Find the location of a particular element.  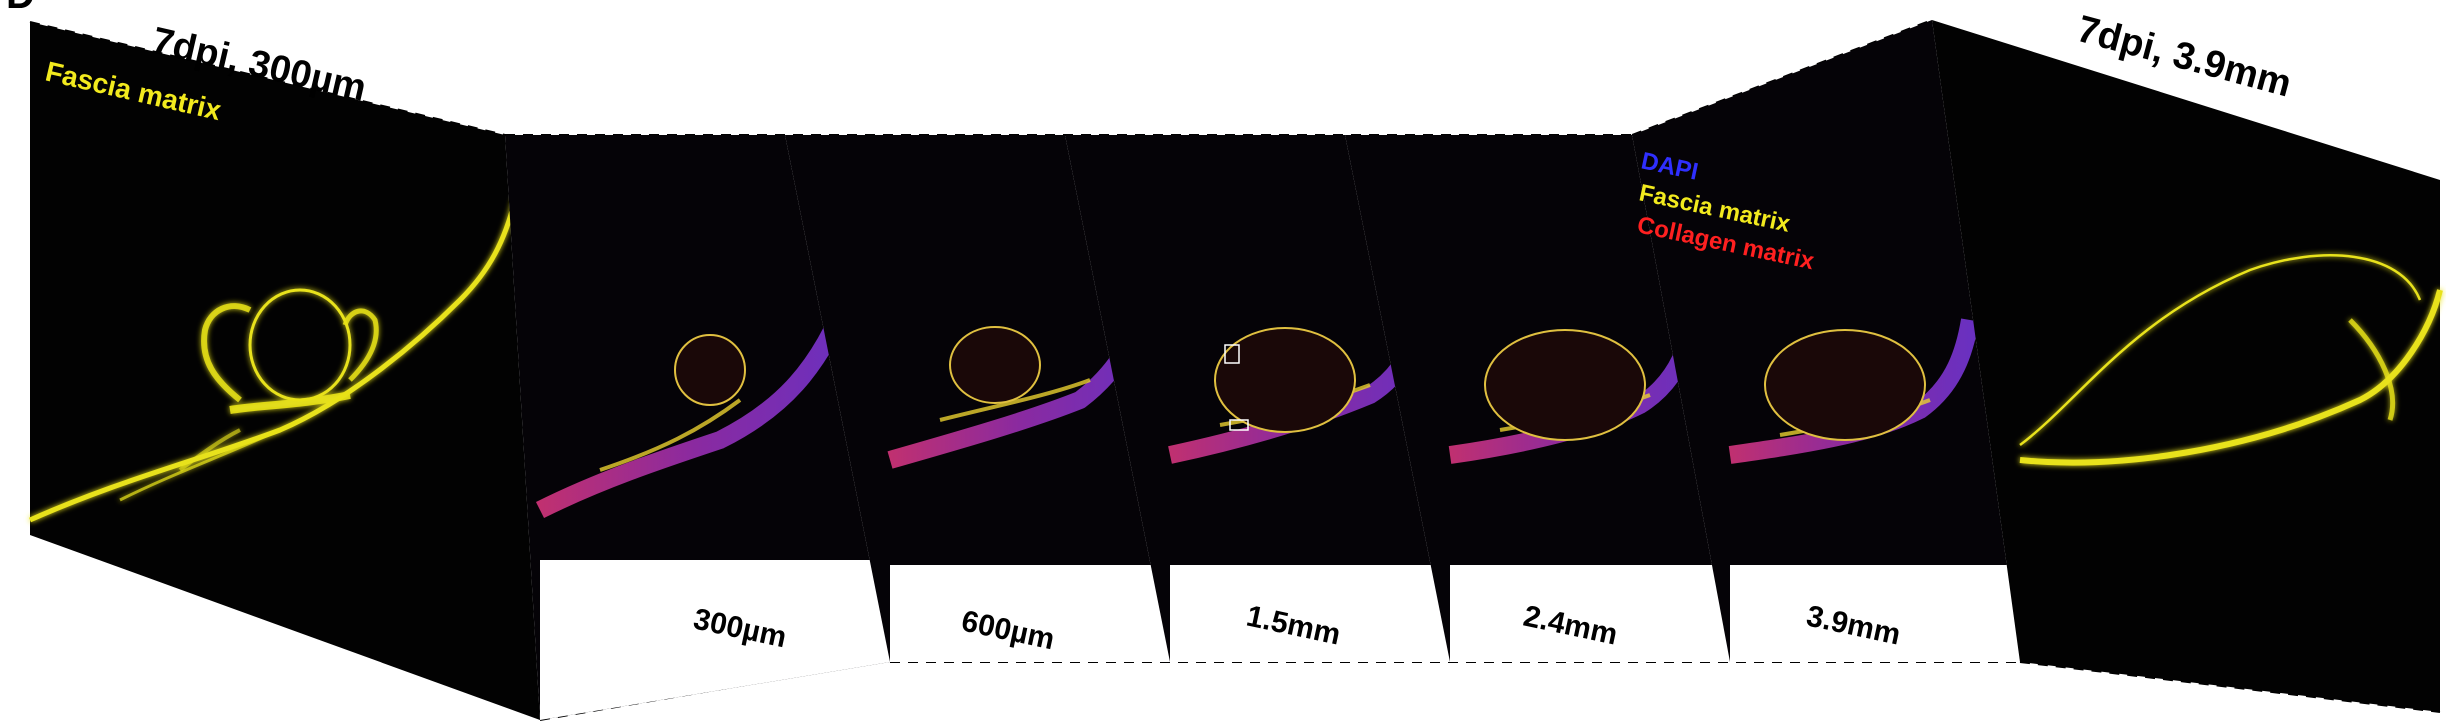

panel-letter: D is located at coordinates (20, 8).